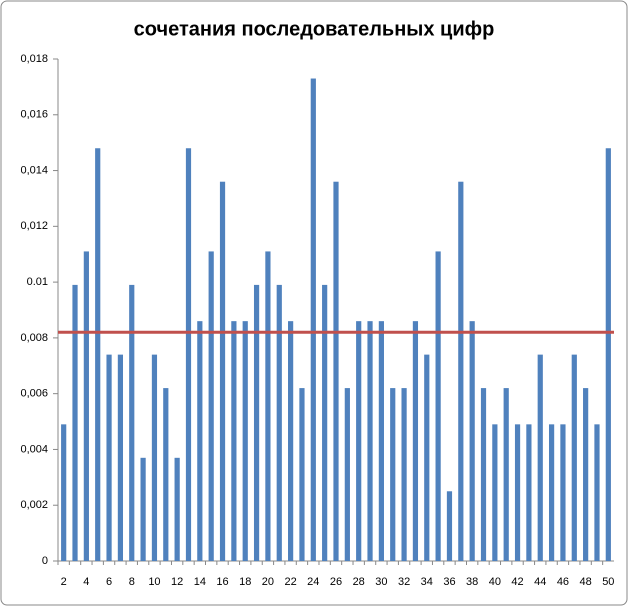  What do you see at coordinates (290, 582) in the screenshot?
I see `x-tick-label: 22` at bounding box center [290, 582].